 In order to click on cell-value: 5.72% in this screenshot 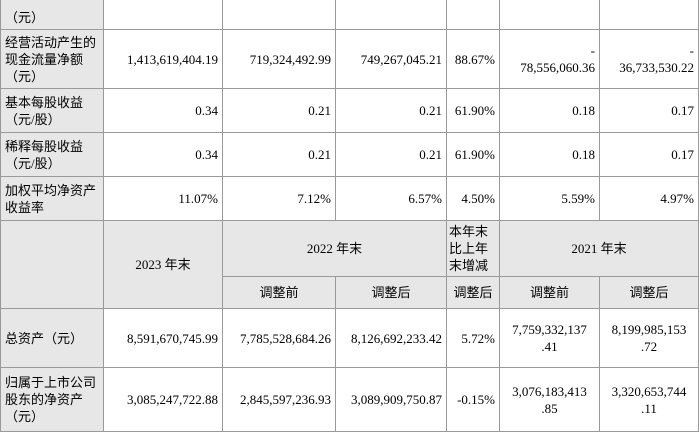, I will do `click(473, 338)`.